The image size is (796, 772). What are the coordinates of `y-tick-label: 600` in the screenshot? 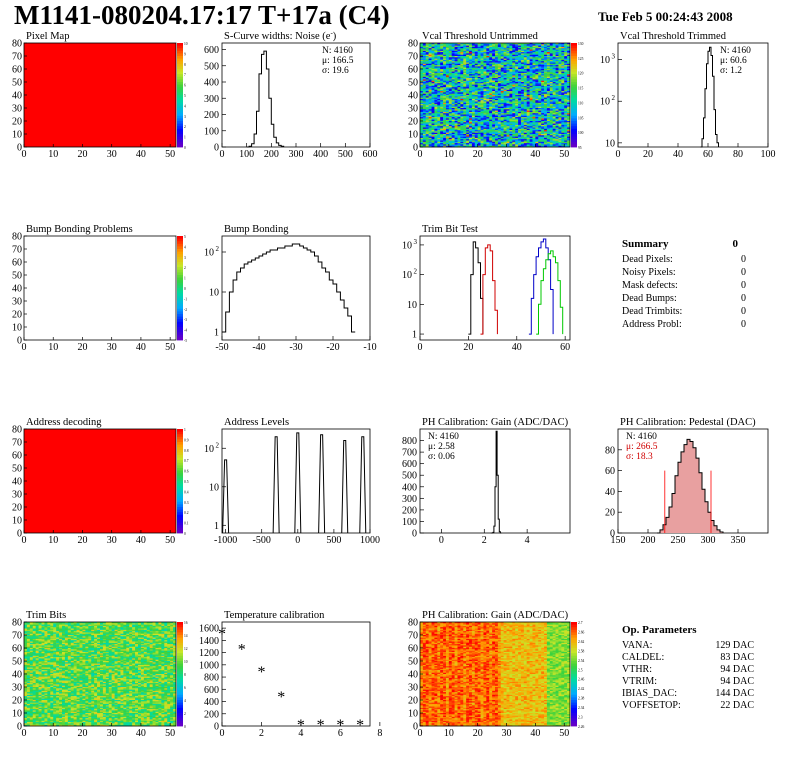 It's located at (409, 464).